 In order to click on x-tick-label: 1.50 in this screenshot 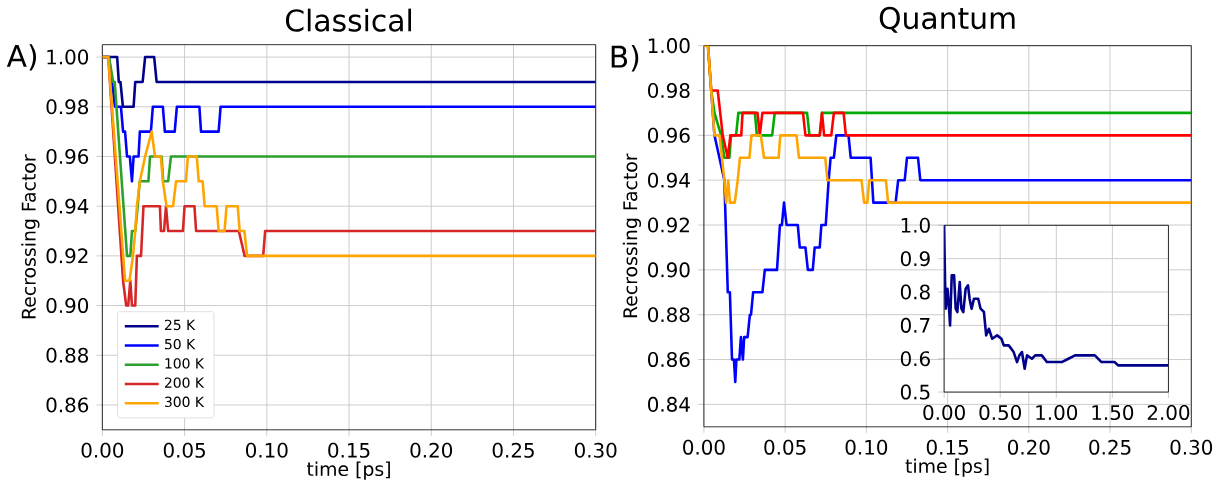, I will do `click(1113, 412)`.